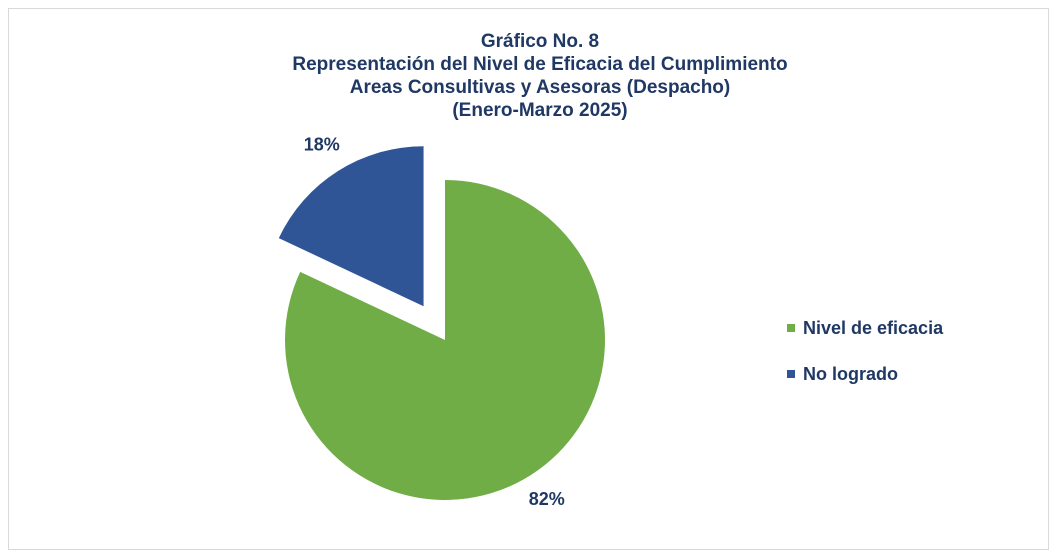 The width and height of the screenshot is (1057, 559). Describe the element at coordinates (850, 374) in the screenshot. I see `legend-label: No logrado` at that location.